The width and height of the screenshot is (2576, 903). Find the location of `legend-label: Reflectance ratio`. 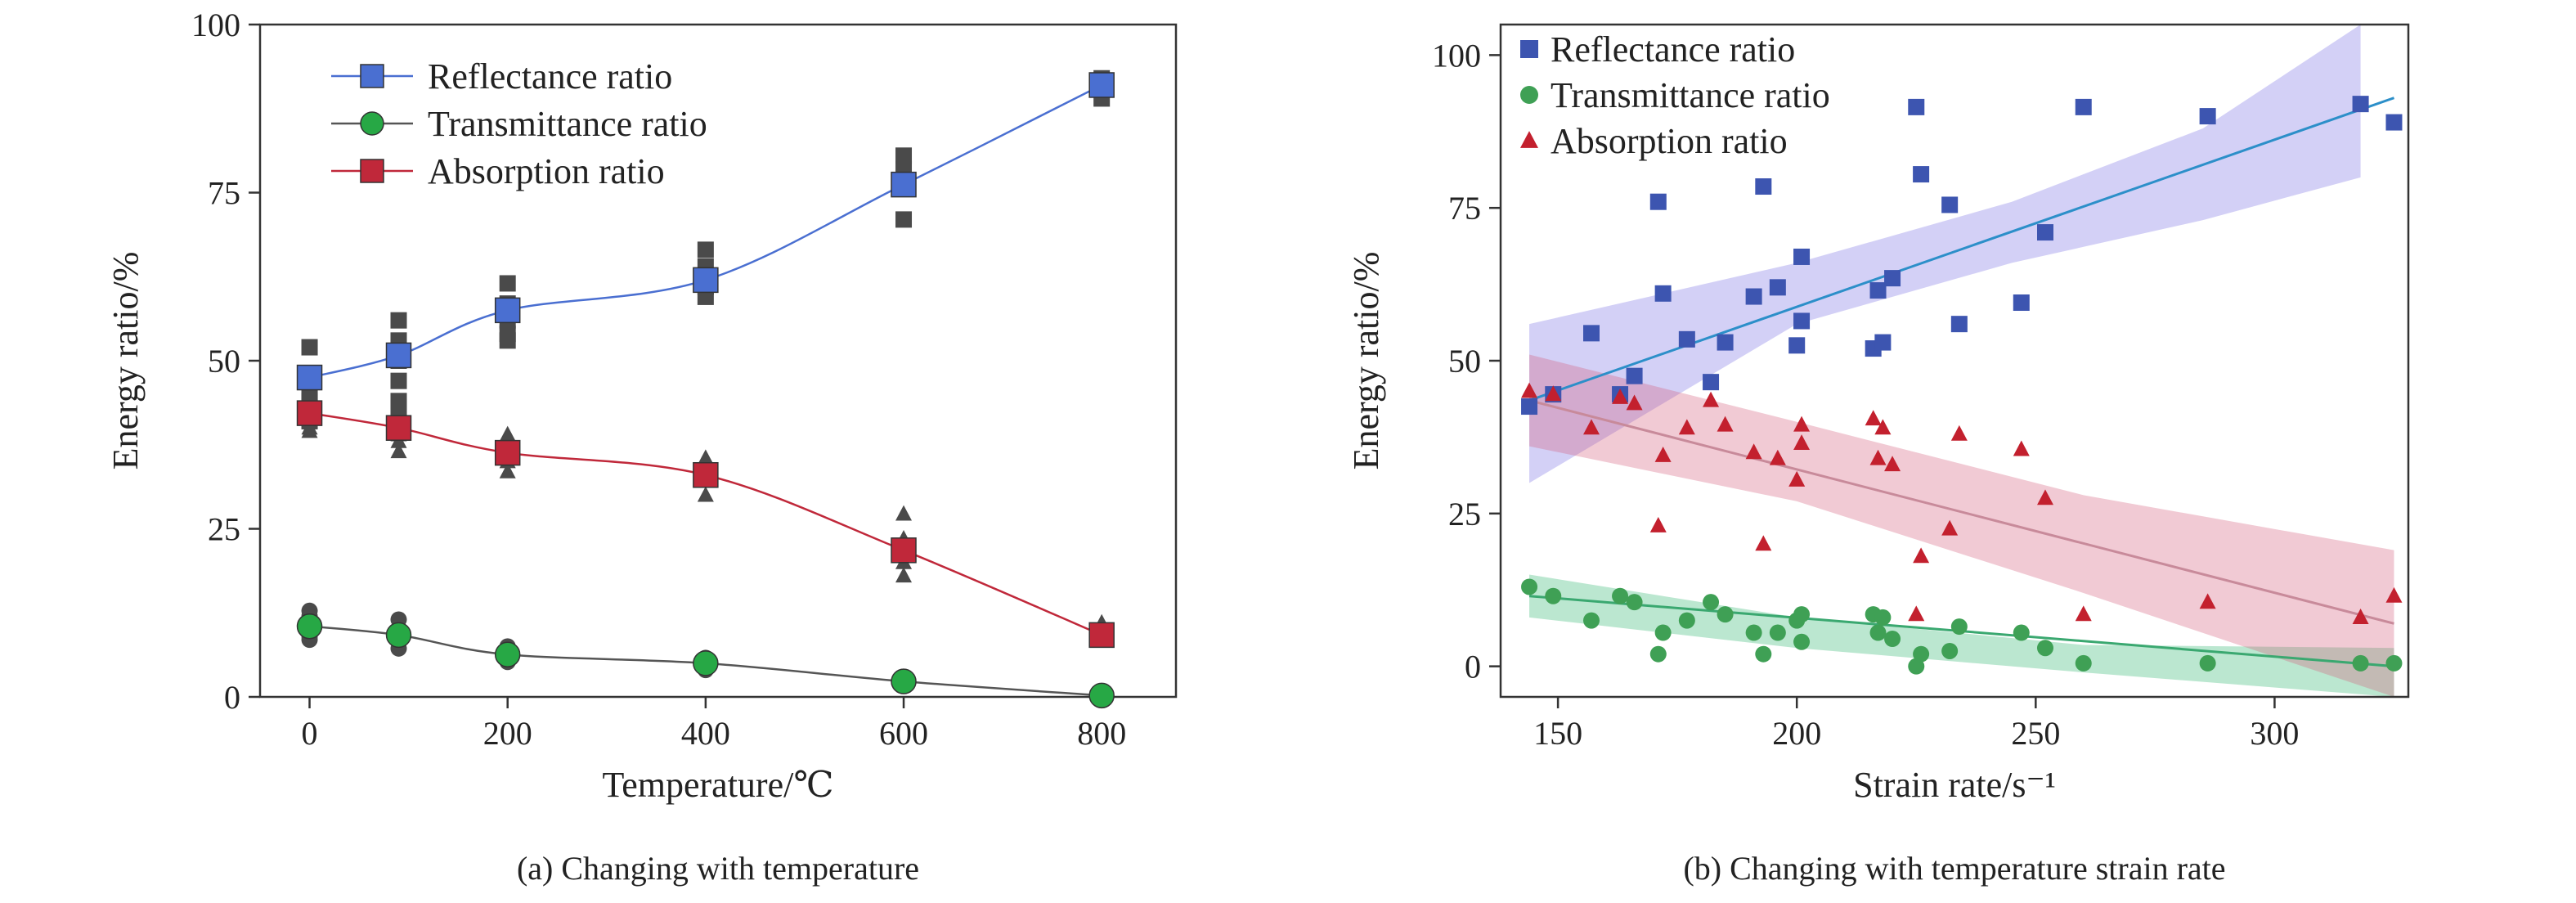

legend-label: Reflectance ratio is located at coordinates (550, 77).